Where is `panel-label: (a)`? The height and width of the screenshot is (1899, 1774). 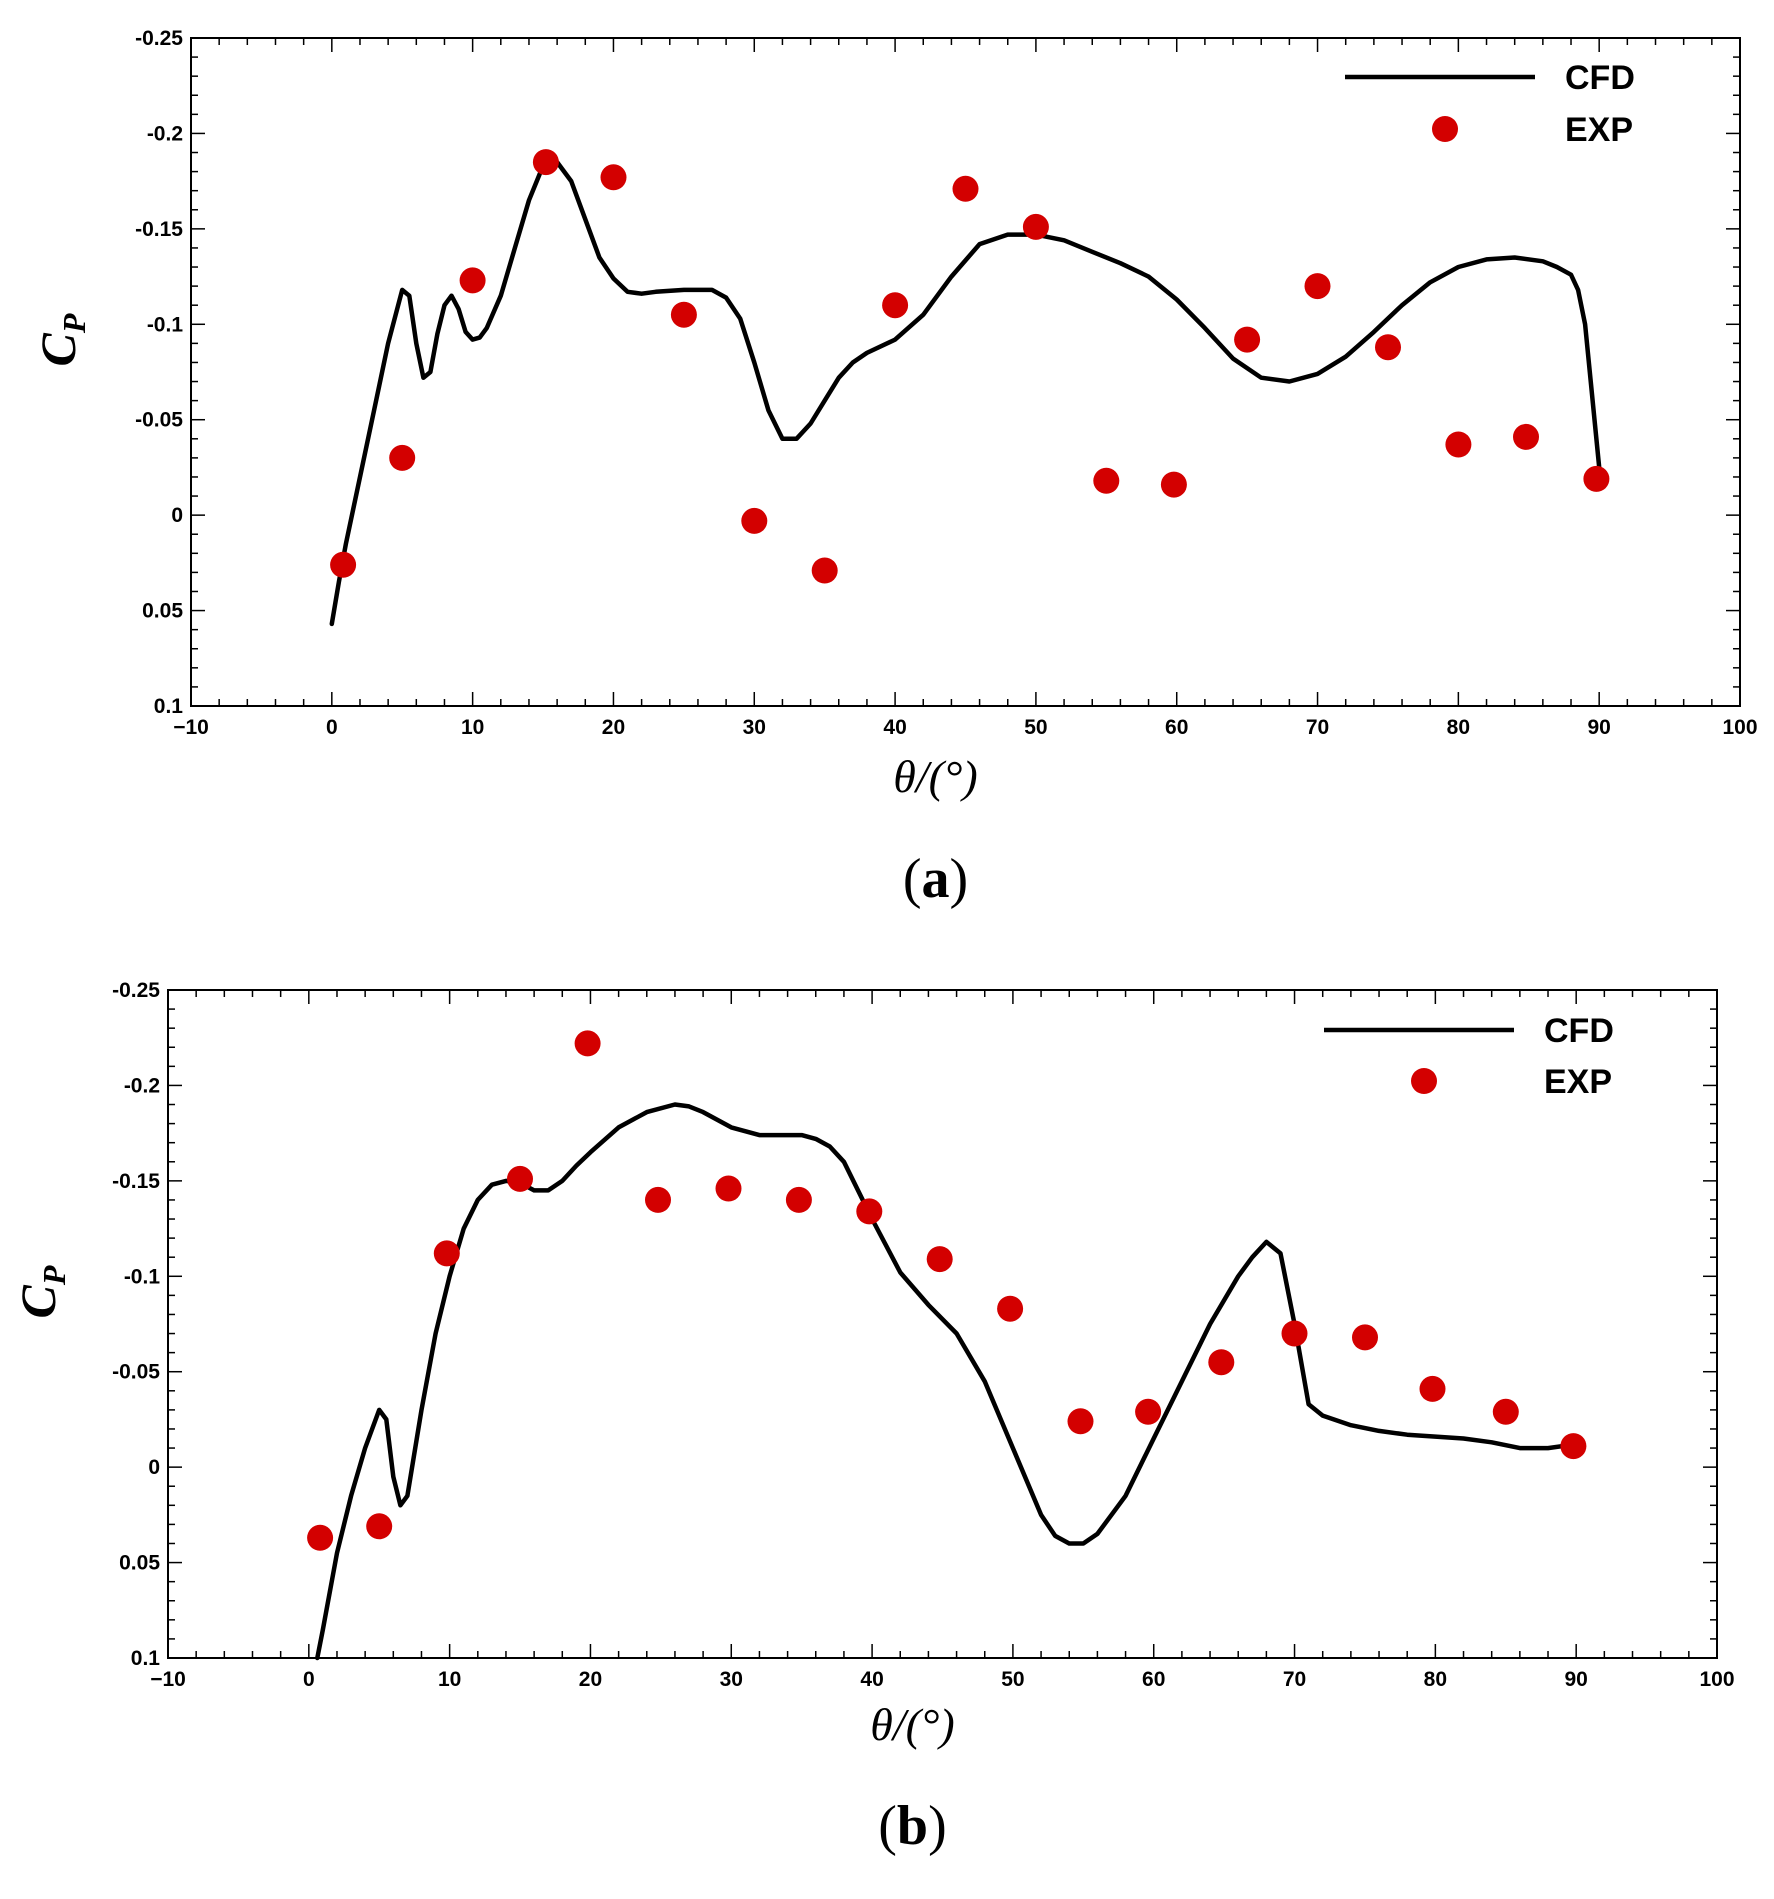
panel-label: (a) is located at coordinates (935, 879).